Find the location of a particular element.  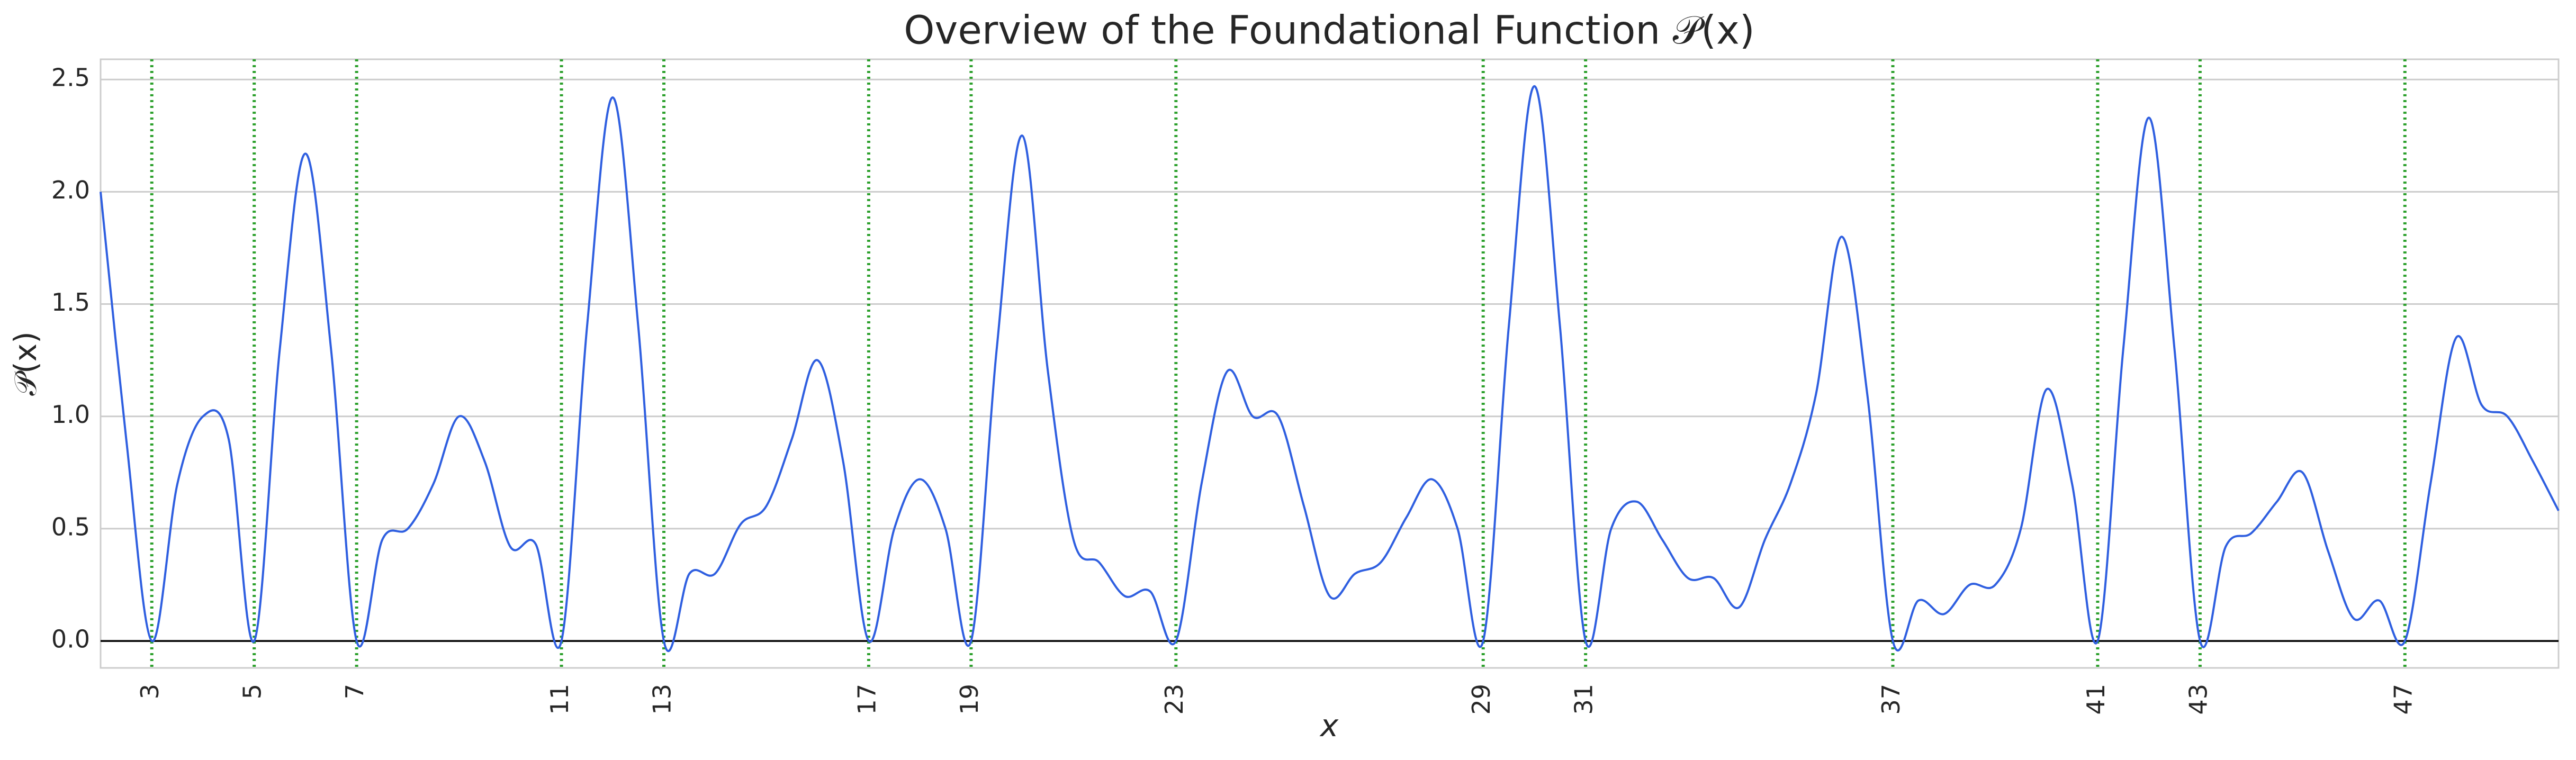

x-tick-label: 47 is located at coordinates (2403, 699).